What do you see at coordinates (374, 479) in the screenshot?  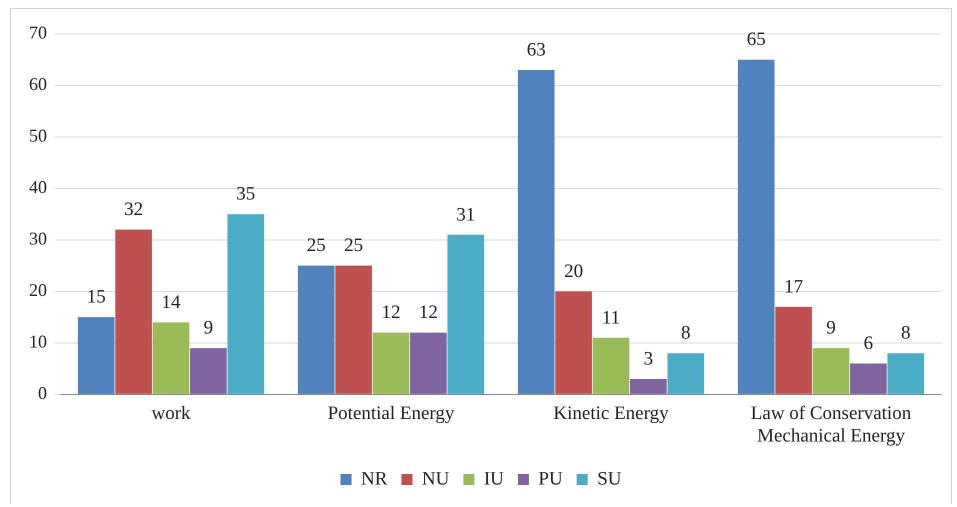 I see `legend-label: NR` at bounding box center [374, 479].